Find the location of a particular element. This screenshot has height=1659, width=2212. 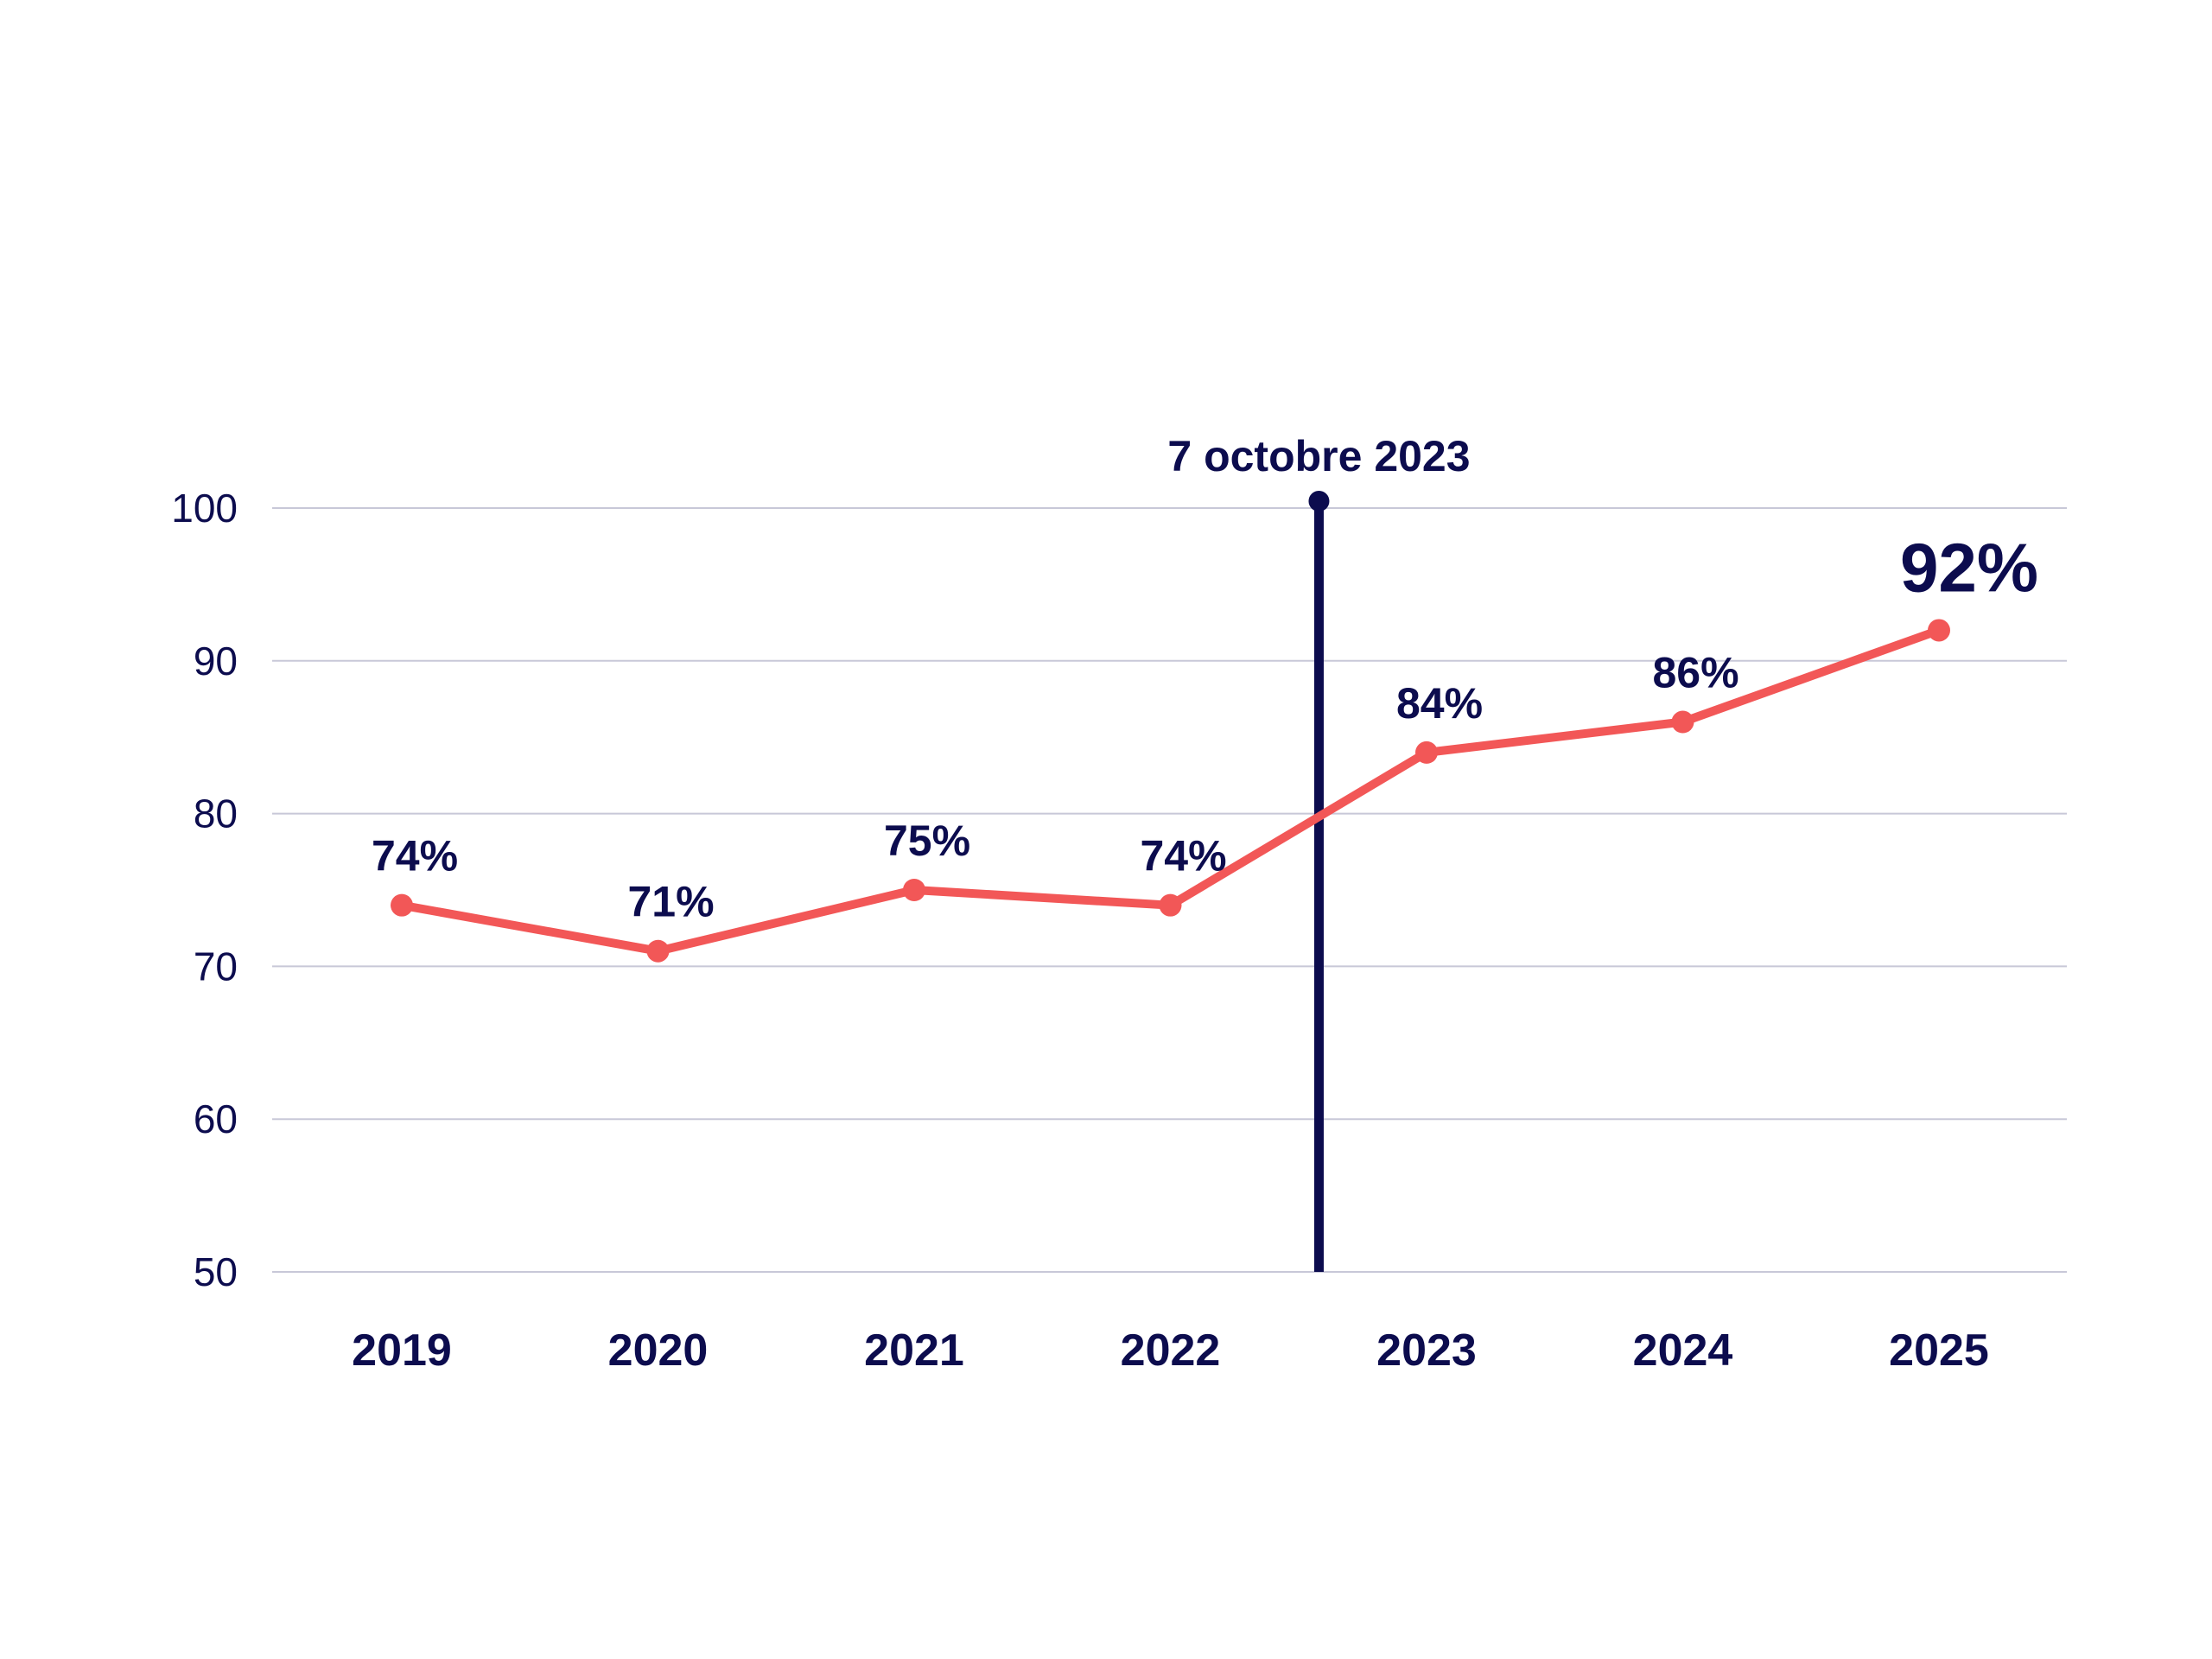

data-label-2022: 74% is located at coordinates (1183, 856).